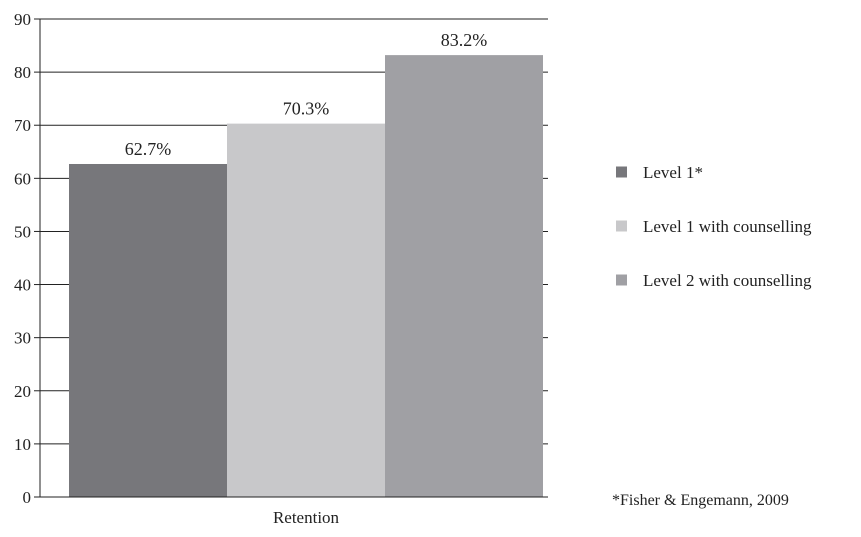 The image size is (861, 537). I want to click on y-tick-label: 30, so click(22, 338).